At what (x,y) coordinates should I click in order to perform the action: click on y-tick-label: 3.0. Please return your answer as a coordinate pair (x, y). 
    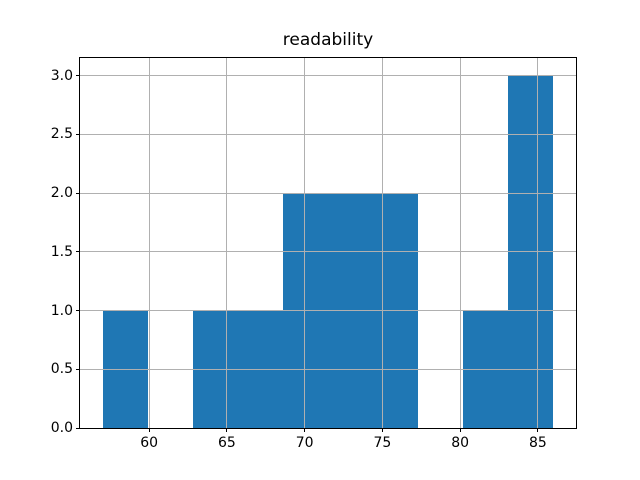
    Looking at the image, I should click on (61, 75).